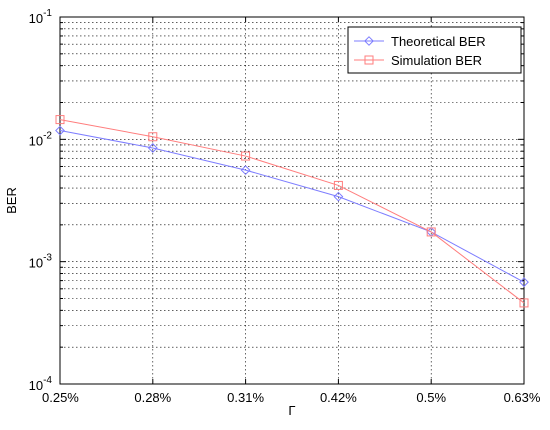  Describe the element at coordinates (291, 410) in the screenshot. I see `x-axis-label: Γ` at that location.